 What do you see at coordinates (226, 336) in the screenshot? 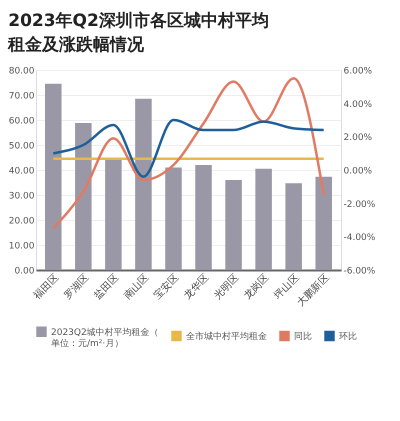
I see `legend-label: 全市城中村平均租金` at bounding box center [226, 336].